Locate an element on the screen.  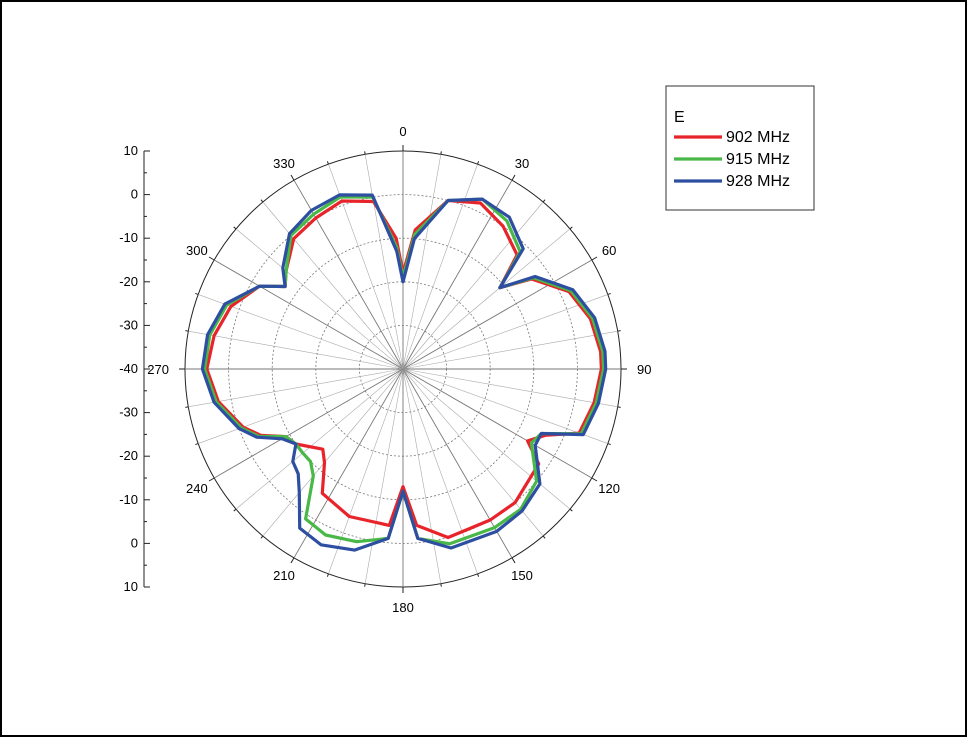
angle-tick-label: 180 is located at coordinates (403, 607).